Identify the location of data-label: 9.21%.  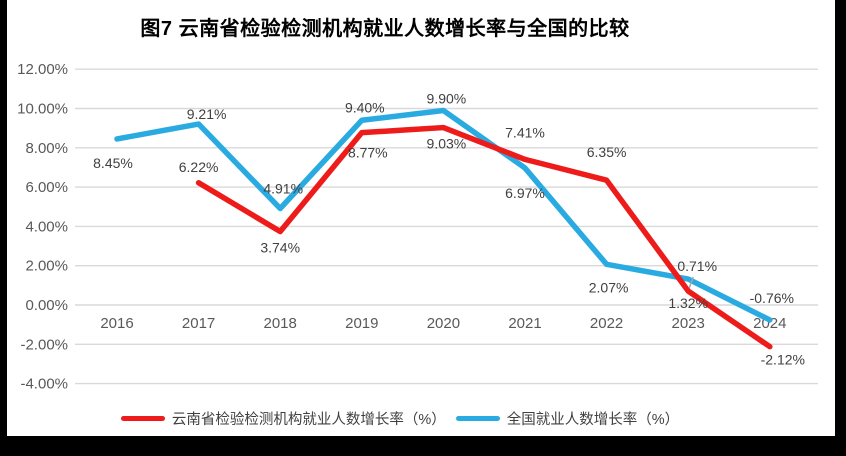
(207, 114).